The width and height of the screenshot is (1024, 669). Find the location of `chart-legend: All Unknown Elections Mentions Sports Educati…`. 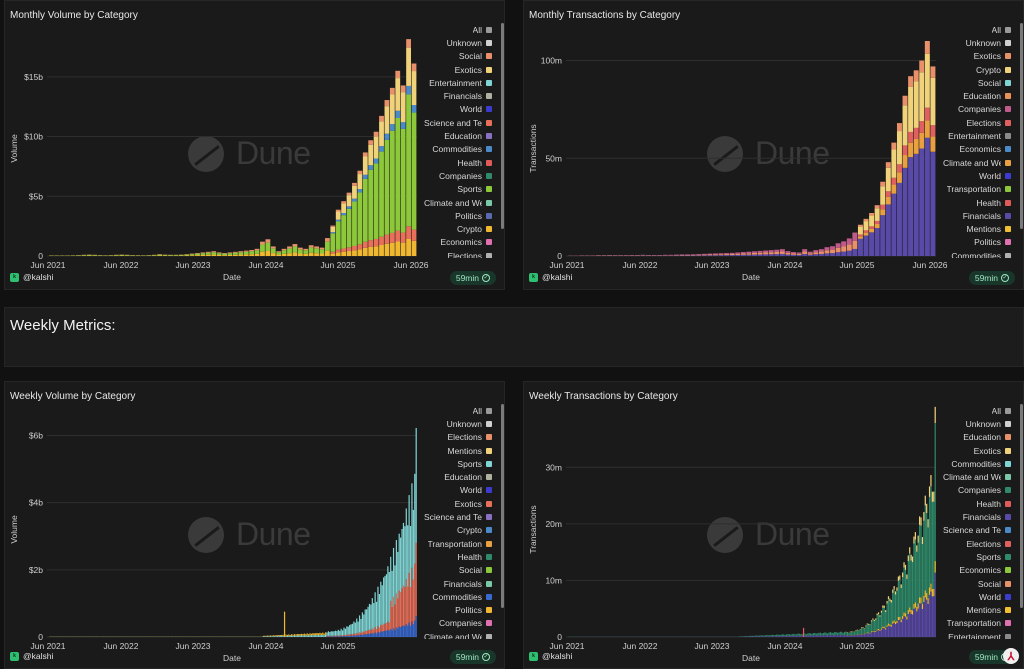

chart-legend: All Unknown Elections Mentions Sports Educati… is located at coordinates (456, 521).